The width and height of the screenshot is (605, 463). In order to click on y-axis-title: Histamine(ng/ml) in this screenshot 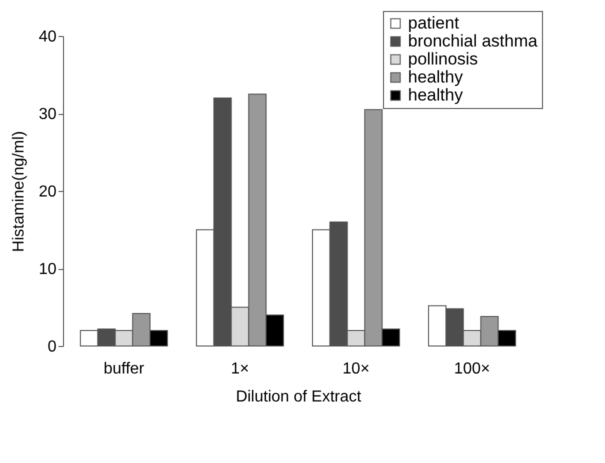, I will do `click(19, 191)`.